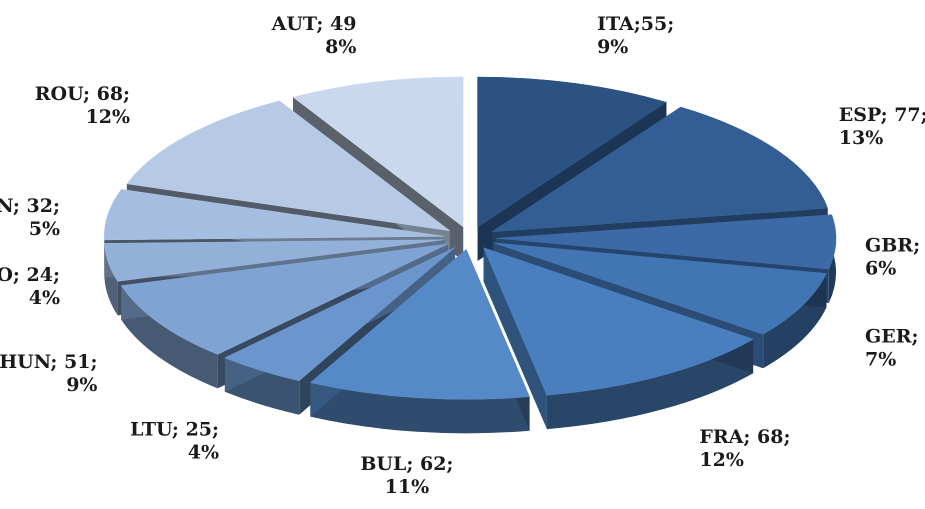 This screenshot has height=509, width=925. I want to click on pie-slice-wall-fra, so click(515, 338).